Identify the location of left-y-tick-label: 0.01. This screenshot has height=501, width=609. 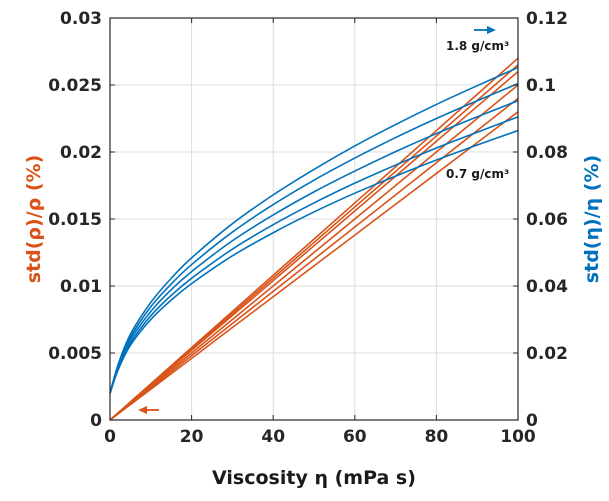
(81, 287).